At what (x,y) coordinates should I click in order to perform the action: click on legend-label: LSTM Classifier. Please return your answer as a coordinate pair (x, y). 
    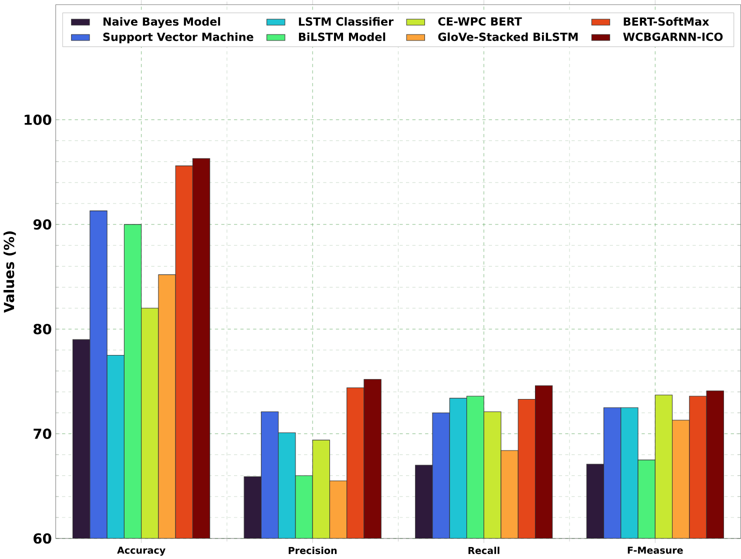
    Looking at the image, I should click on (346, 21).